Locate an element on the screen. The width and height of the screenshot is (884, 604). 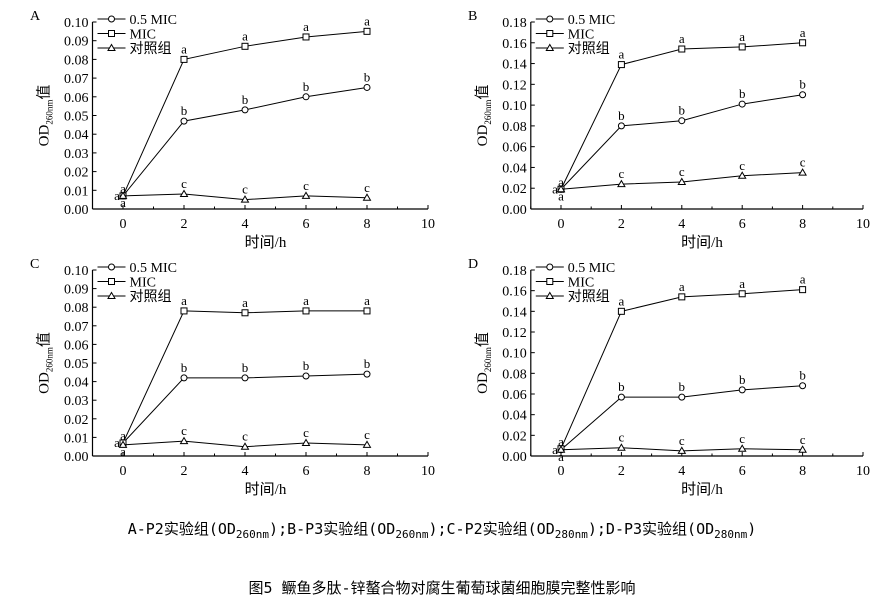
y-axis-label: OD260nm值 is located at coordinates (45, 116).